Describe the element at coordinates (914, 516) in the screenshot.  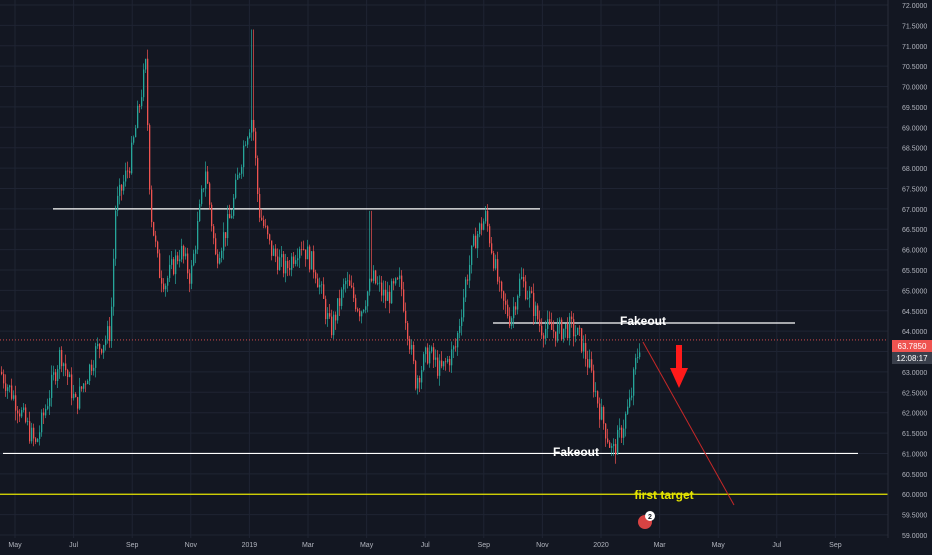
I see `price-tick-label: 59.5000` at that location.